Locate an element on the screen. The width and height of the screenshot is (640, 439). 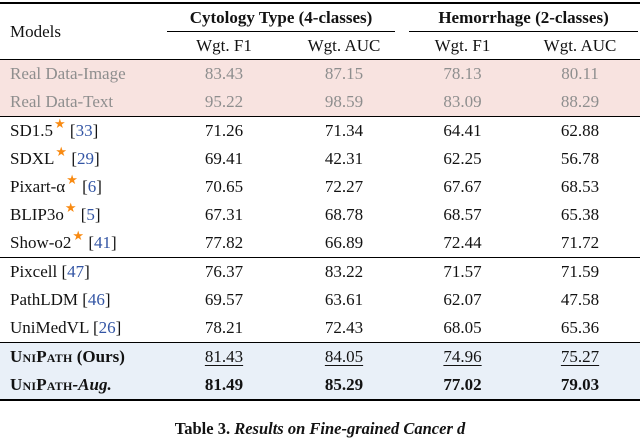
group-header-cytology-label: Cytology Type (4-classes) is located at coordinates (281, 18).